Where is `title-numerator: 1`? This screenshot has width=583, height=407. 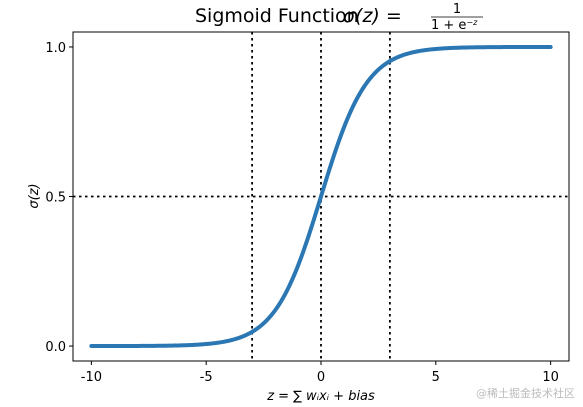
title-numerator: 1 is located at coordinates (457, 9).